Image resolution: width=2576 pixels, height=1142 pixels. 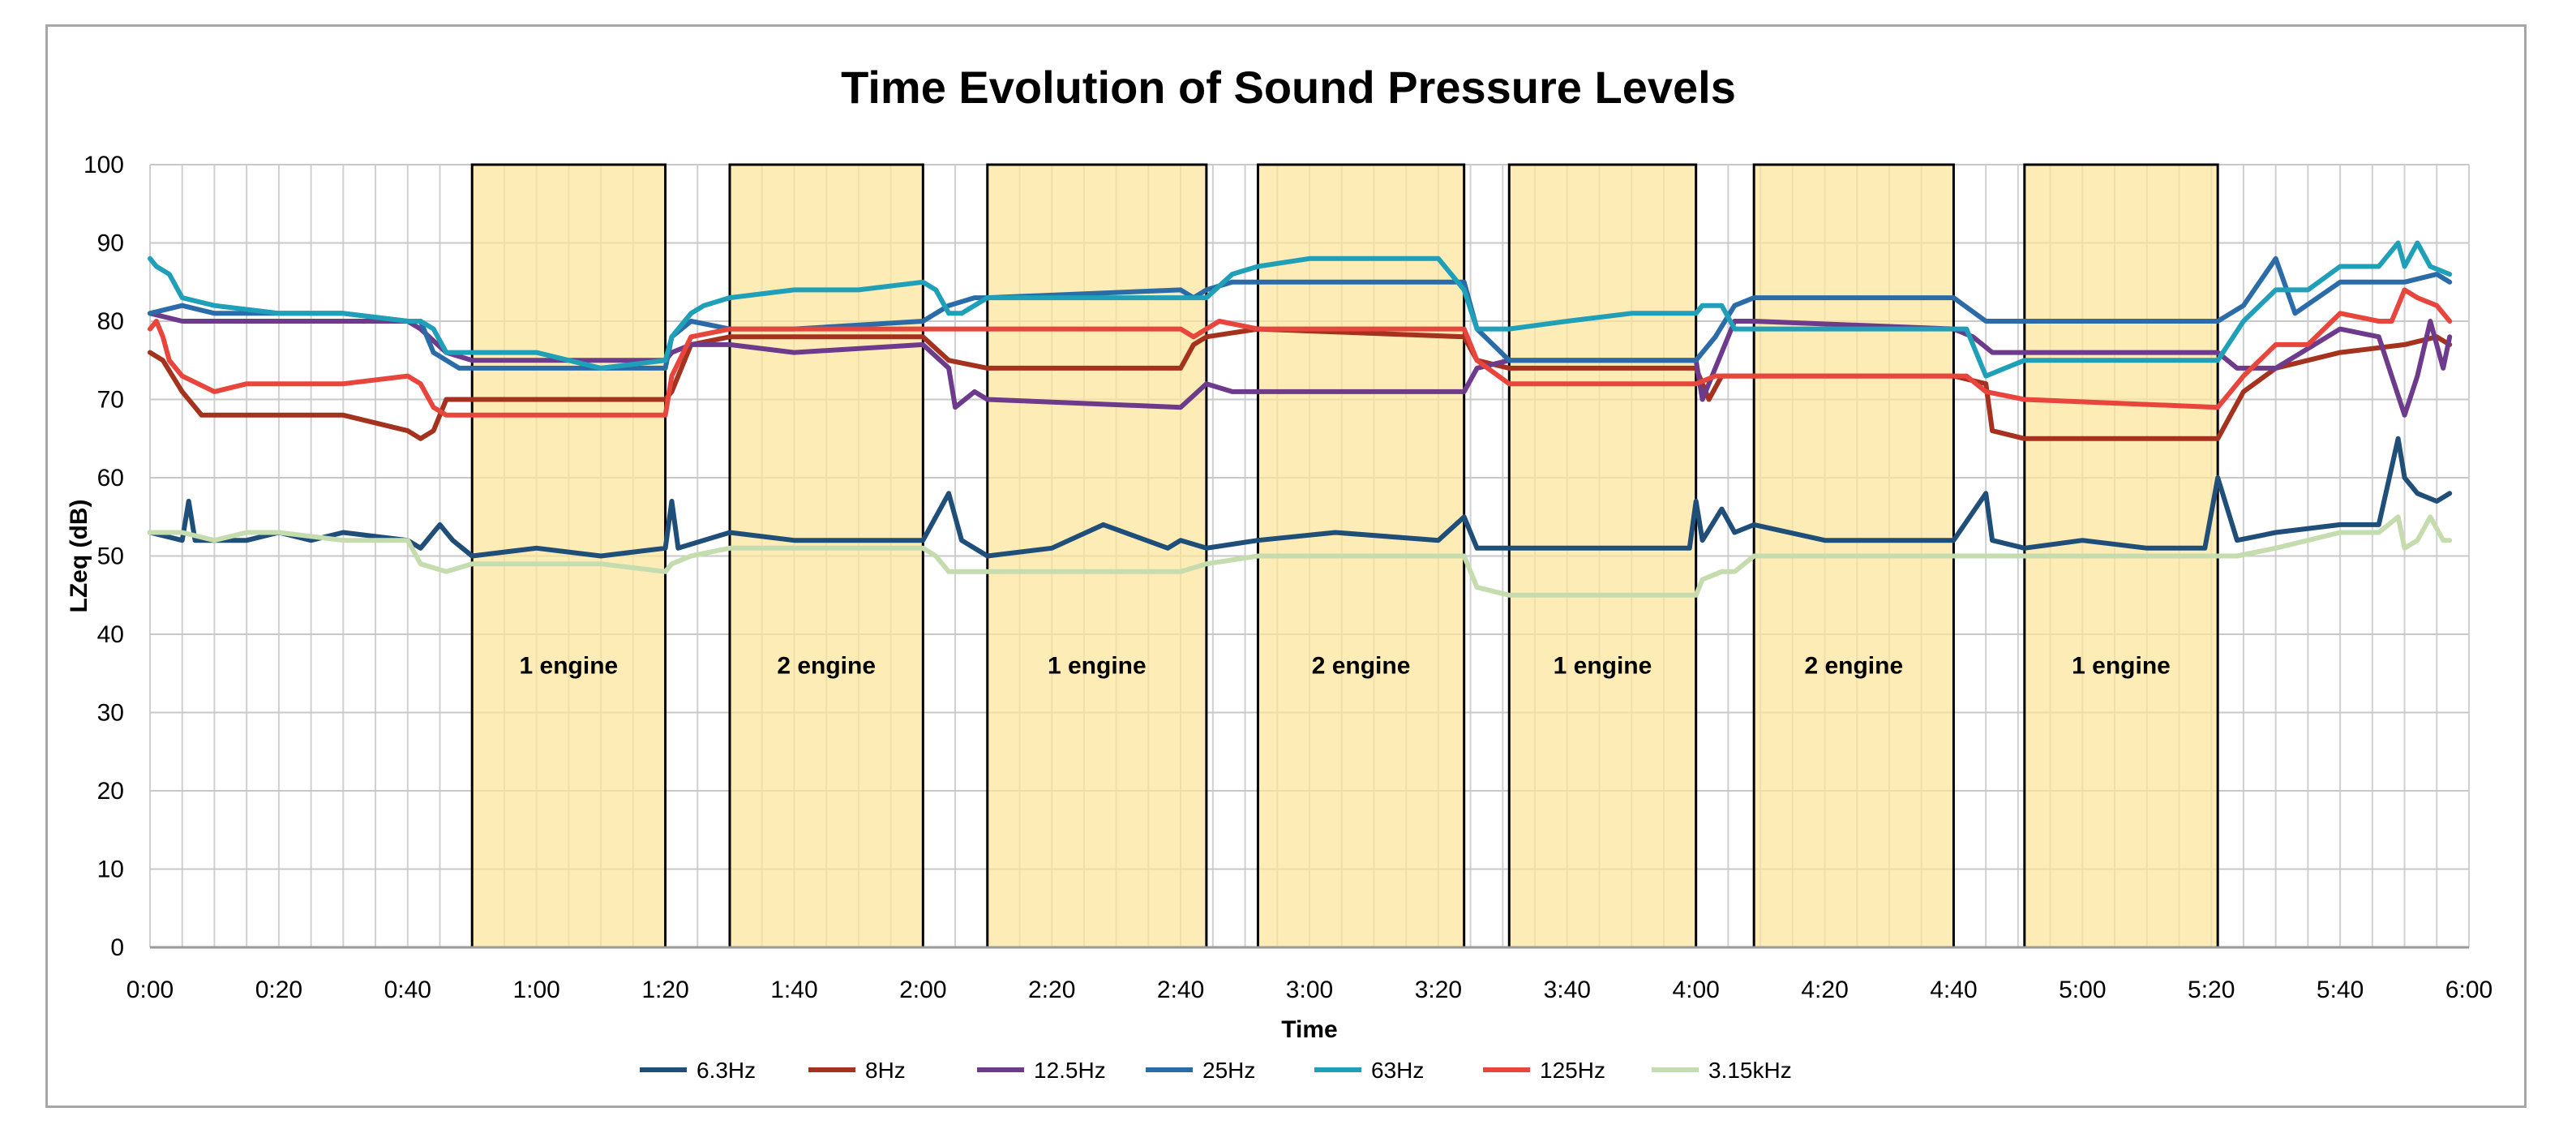 What do you see at coordinates (1228, 1070) in the screenshot?
I see `legend-label: 25Hz` at bounding box center [1228, 1070].